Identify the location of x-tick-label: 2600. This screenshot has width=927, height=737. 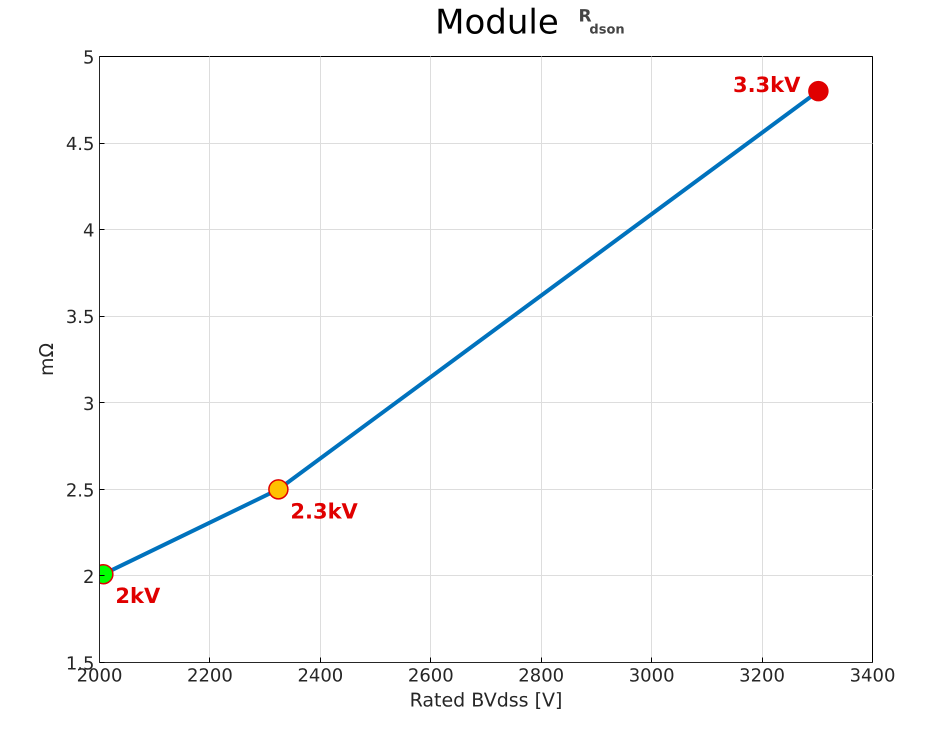
(431, 676).